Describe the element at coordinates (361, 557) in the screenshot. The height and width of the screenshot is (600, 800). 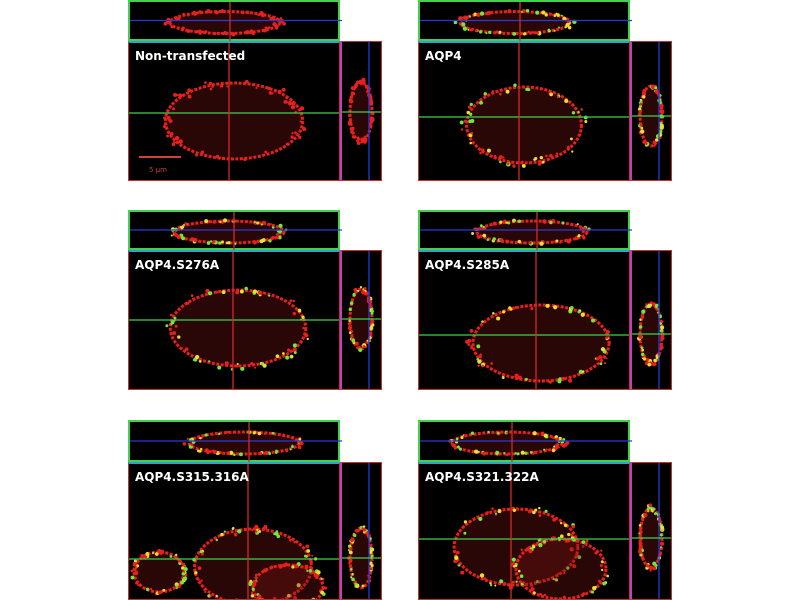
I see `yz-cell-section` at that location.